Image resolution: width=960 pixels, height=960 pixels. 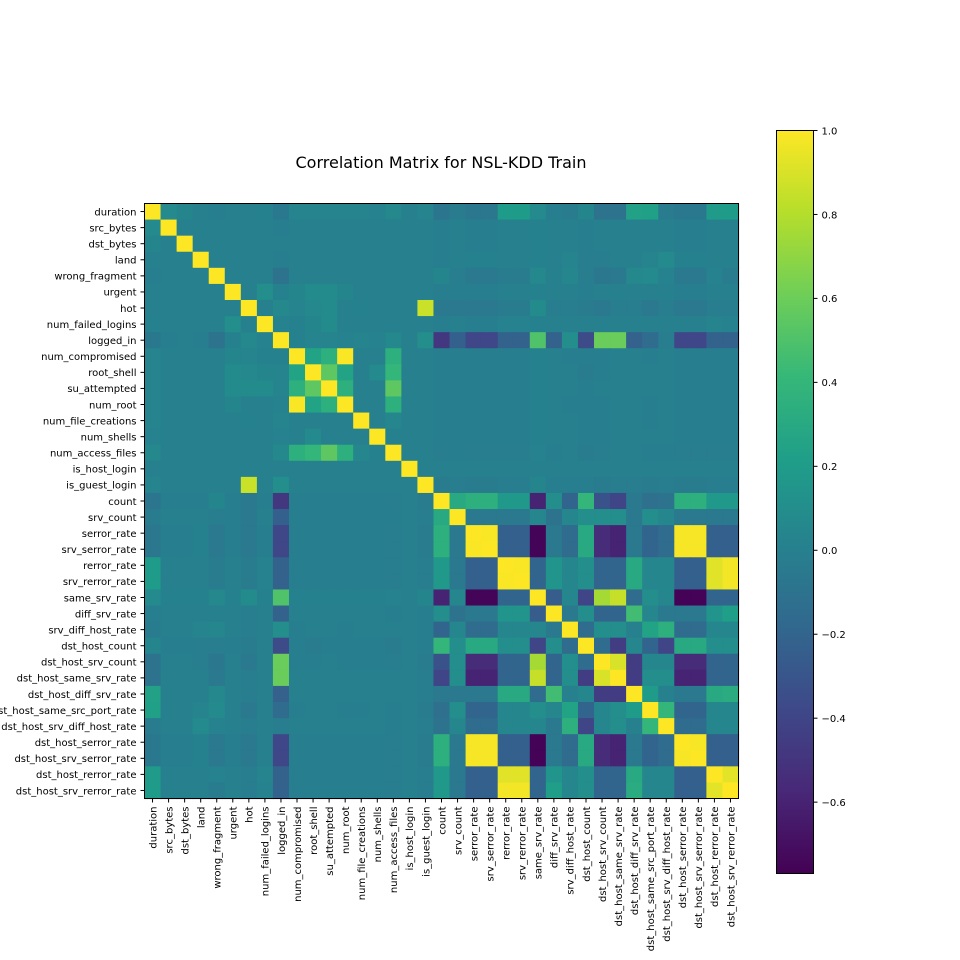 What do you see at coordinates (122, 502) in the screenshot?
I see `row-tick-label: count` at bounding box center [122, 502].